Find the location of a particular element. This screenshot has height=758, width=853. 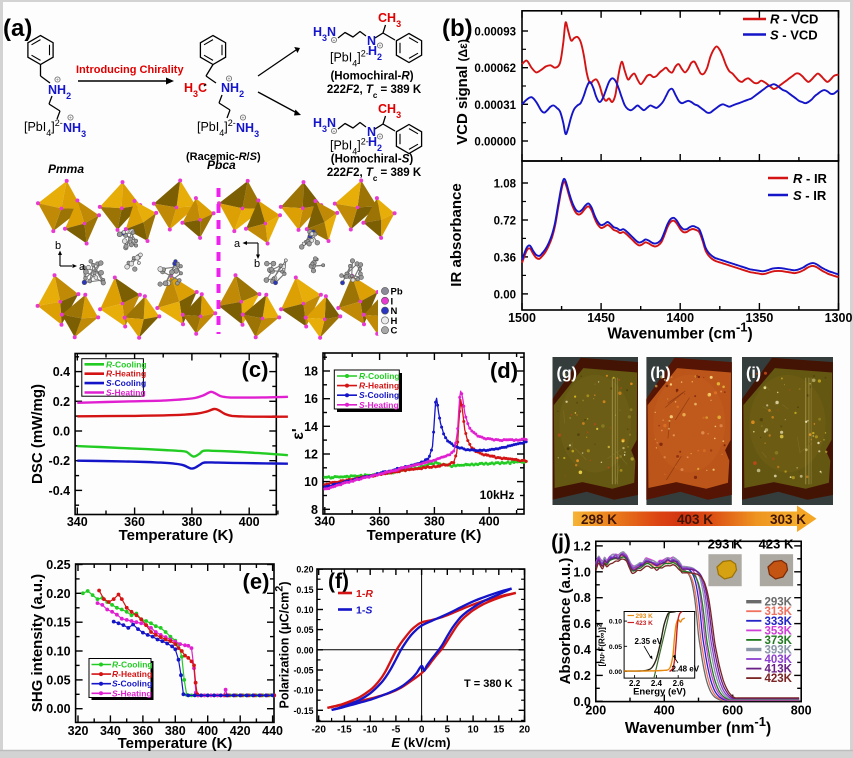

svg-text: (g) is located at coordinates (567, 373).